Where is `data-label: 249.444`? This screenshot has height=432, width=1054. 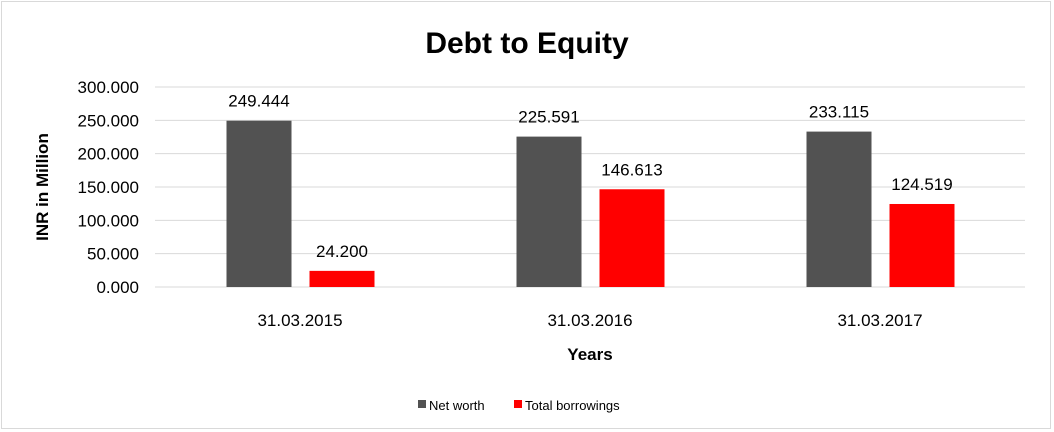 data-label: 249.444 is located at coordinates (258, 101).